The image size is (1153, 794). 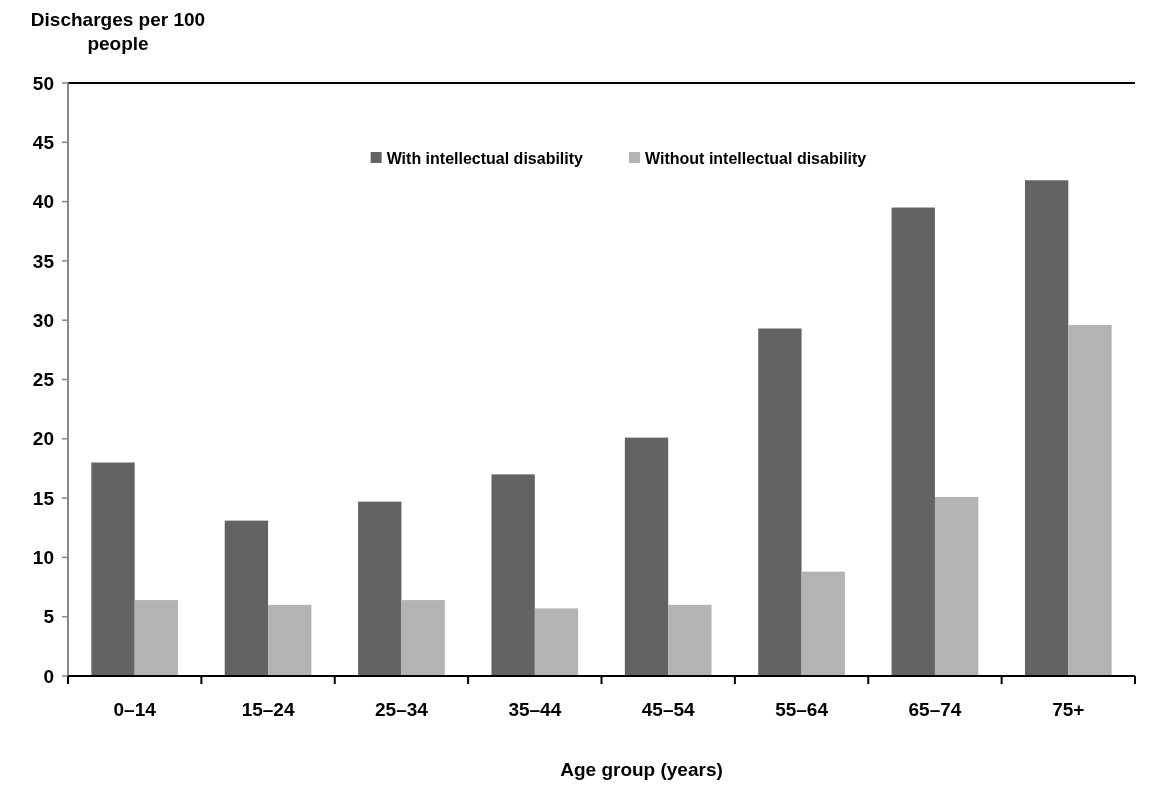 What do you see at coordinates (43, 320) in the screenshot?
I see `y-tick-label: 30` at bounding box center [43, 320].